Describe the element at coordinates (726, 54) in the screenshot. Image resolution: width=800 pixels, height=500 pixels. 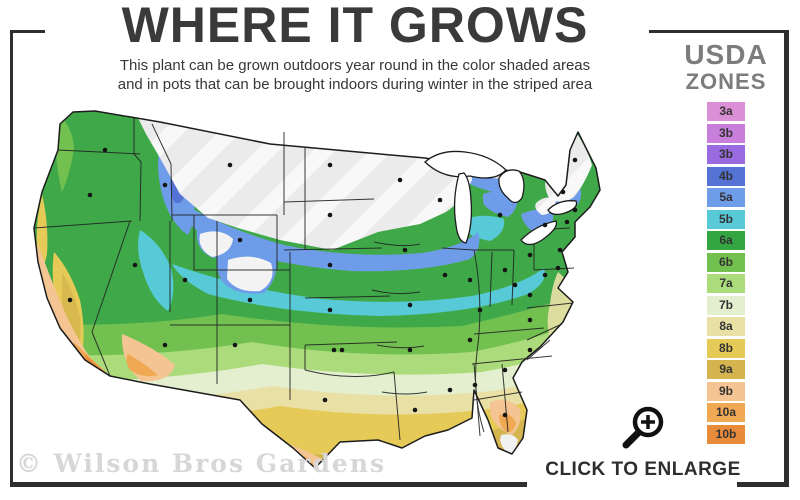
I see `legend-title-usda: USDA` at that location.